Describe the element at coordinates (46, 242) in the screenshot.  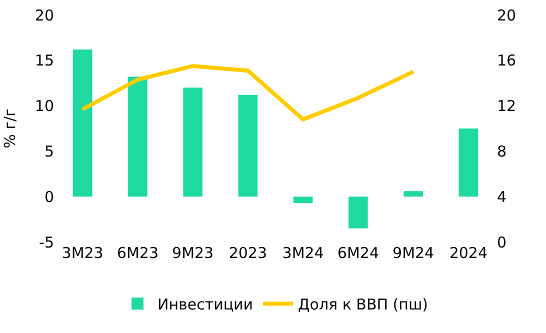
I see `y-tick-label: -5` at that location.